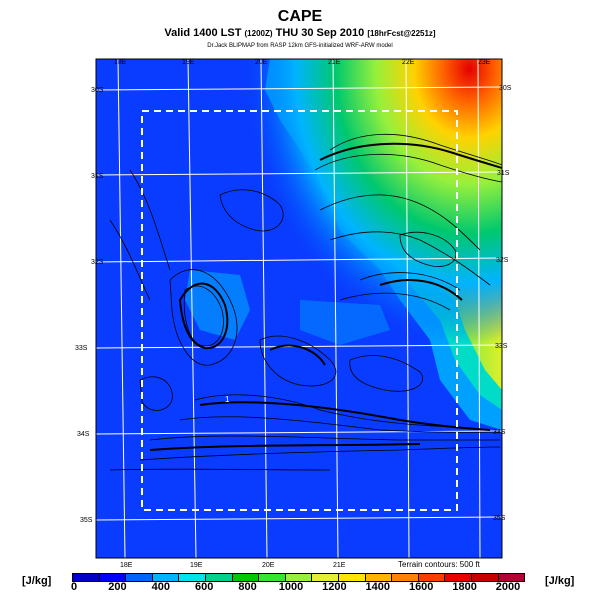 The width and height of the screenshot is (600, 600). What do you see at coordinates (502, 303) in the screenshot?
I see `lat-labels-right: 30S 31S 32S 33S 34S 35S` at bounding box center [502, 303].